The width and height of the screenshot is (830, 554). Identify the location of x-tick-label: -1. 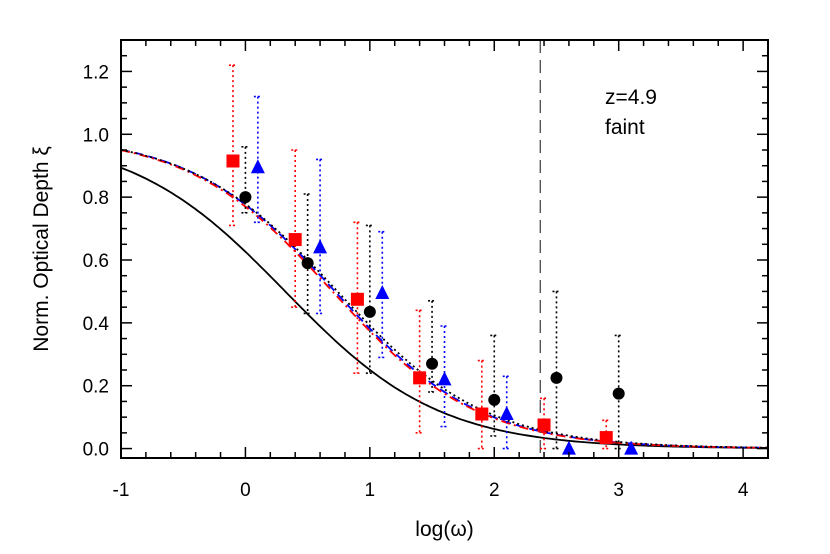
(121, 490).